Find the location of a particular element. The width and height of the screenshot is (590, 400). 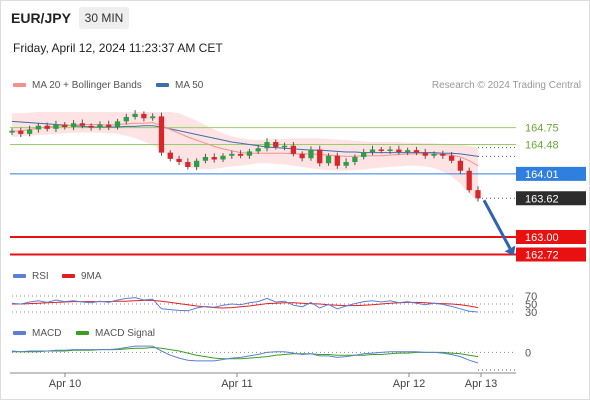

x-tick-label: Apr 10 is located at coordinates (65, 384).